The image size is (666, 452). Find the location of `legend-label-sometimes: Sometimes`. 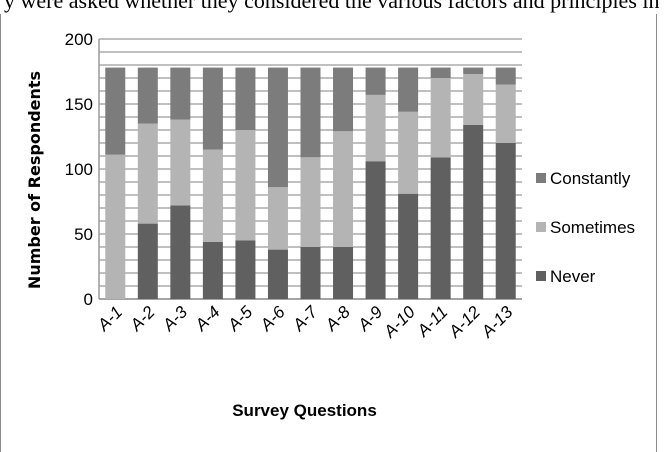

legend-label-sometimes: Sometimes is located at coordinates (592, 227).